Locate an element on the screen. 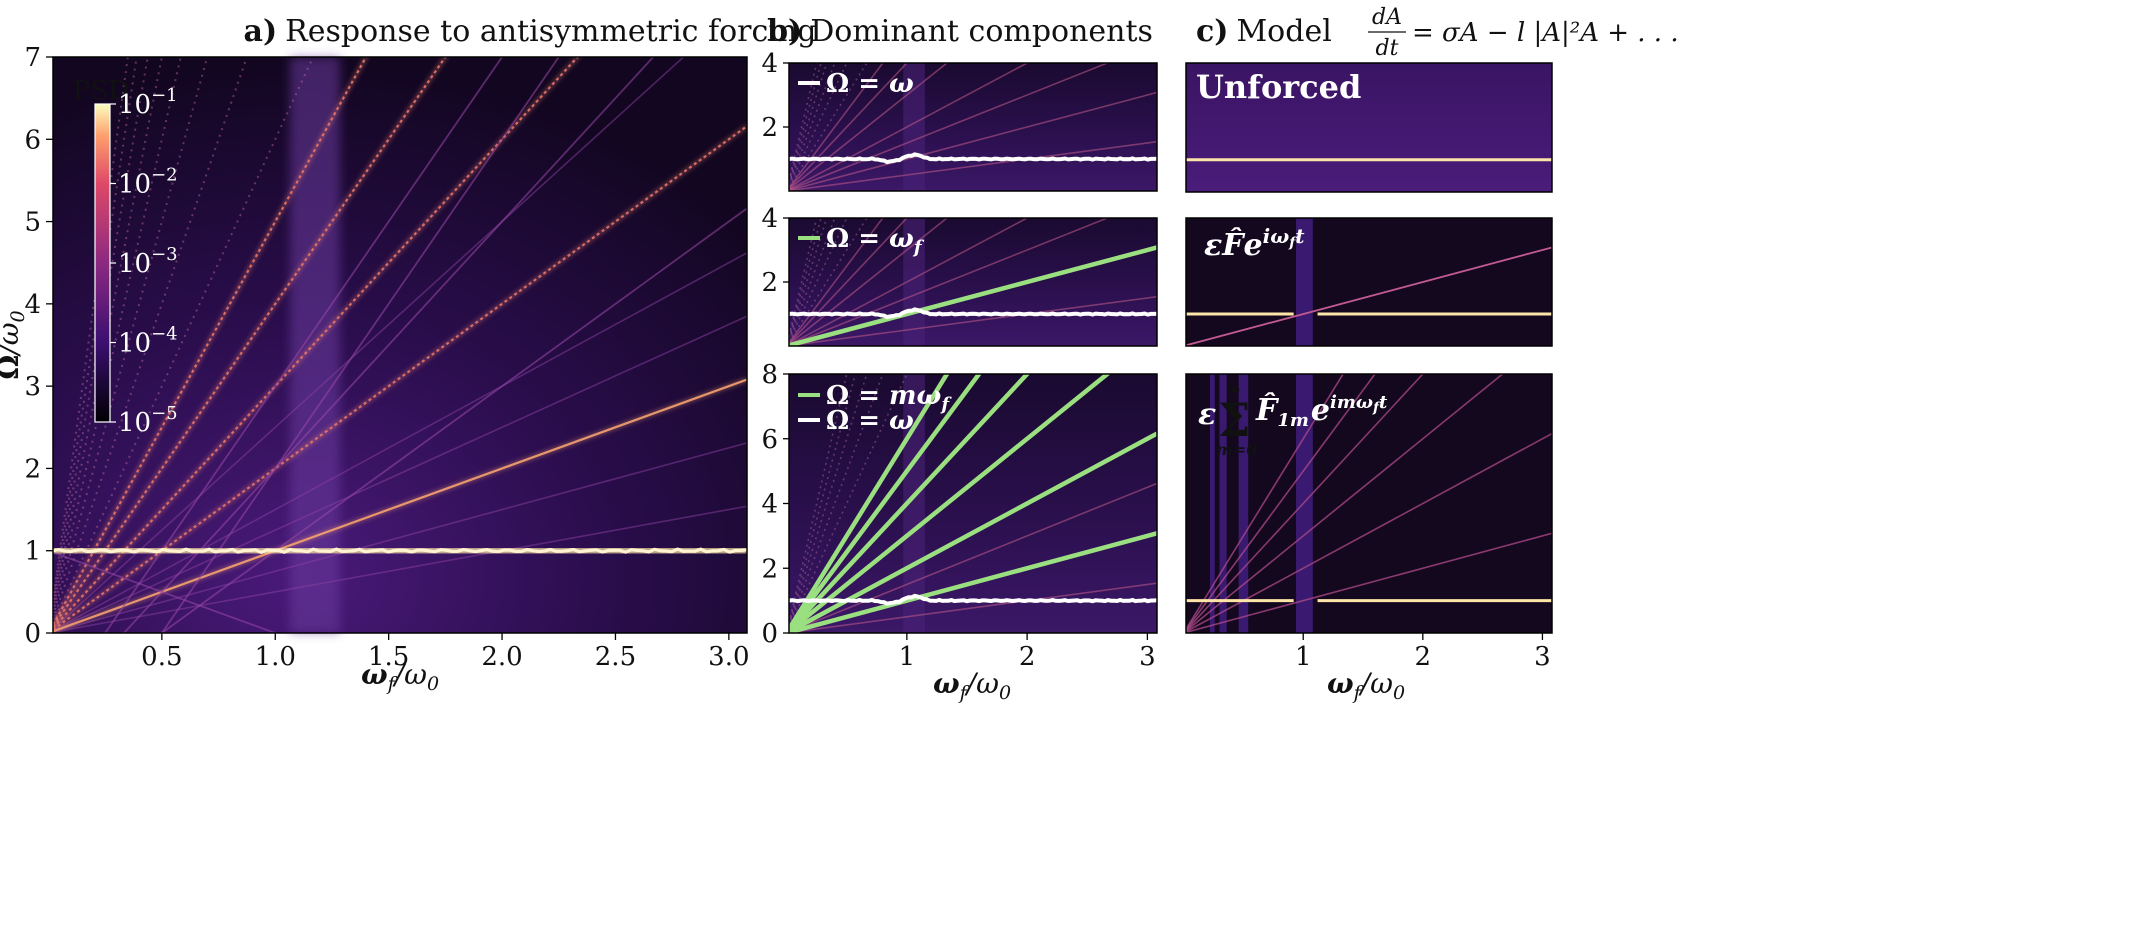 The image size is (2133, 952). green-forcing-line is located at coordinates (973, 295).